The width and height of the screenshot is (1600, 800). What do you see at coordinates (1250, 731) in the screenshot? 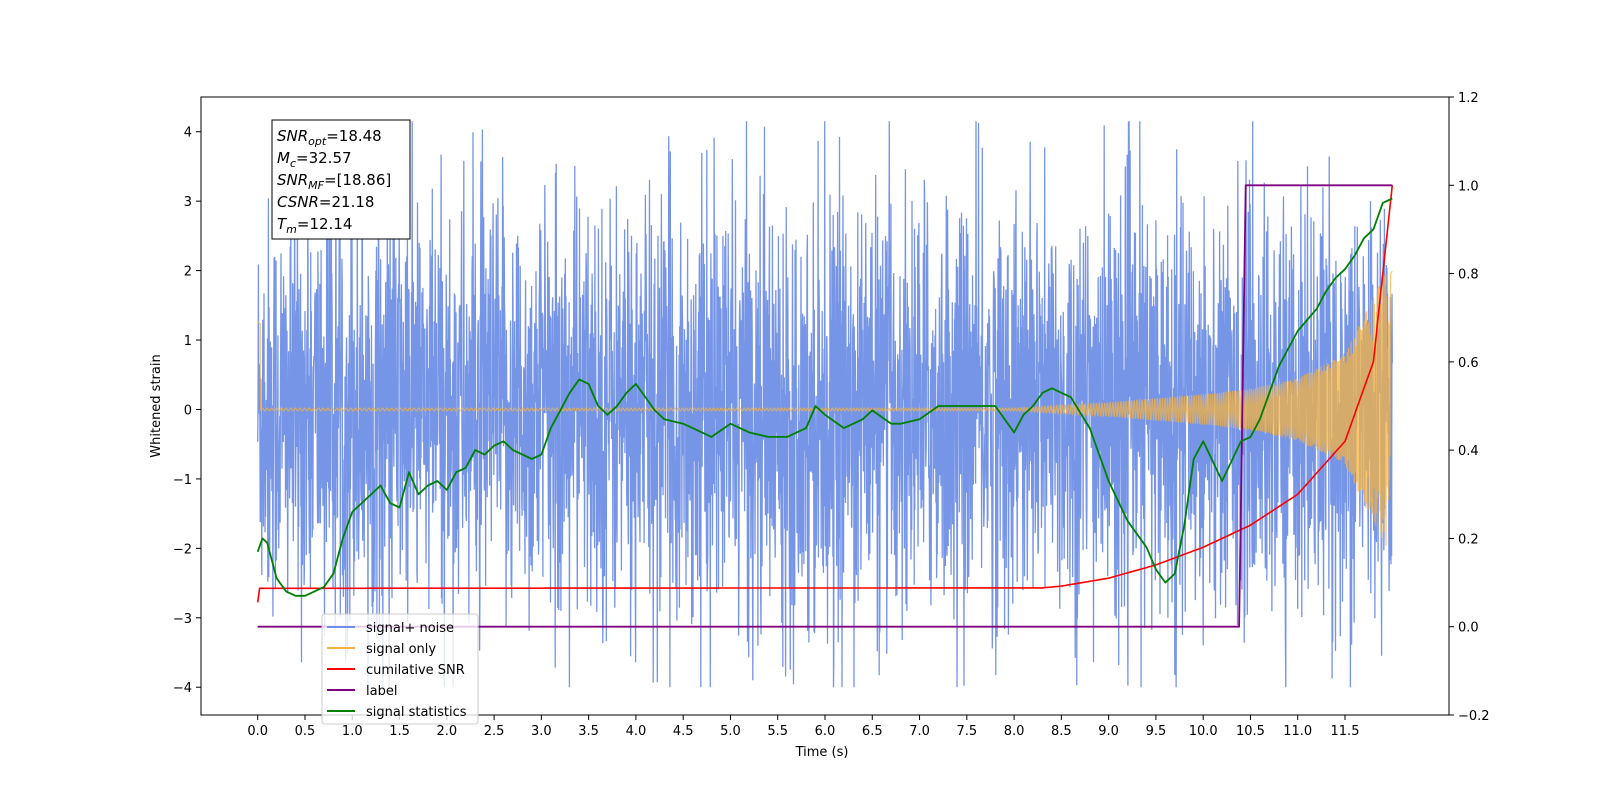
I see `x-tick-label: 10.5` at bounding box center [1250, 731].